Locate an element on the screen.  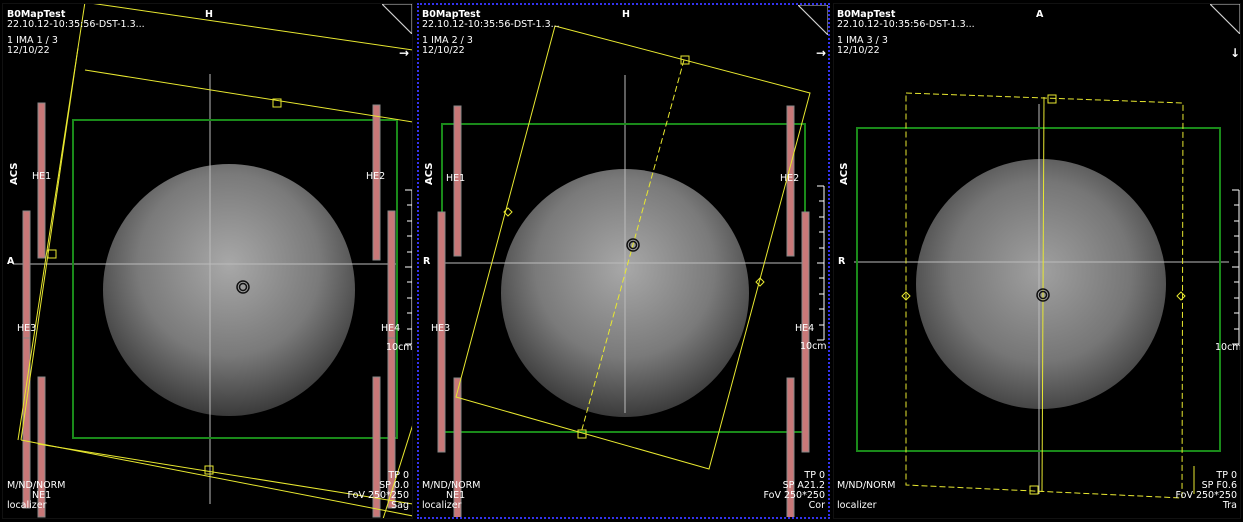
plane-label: Sag is located at coordinates (400, 505).